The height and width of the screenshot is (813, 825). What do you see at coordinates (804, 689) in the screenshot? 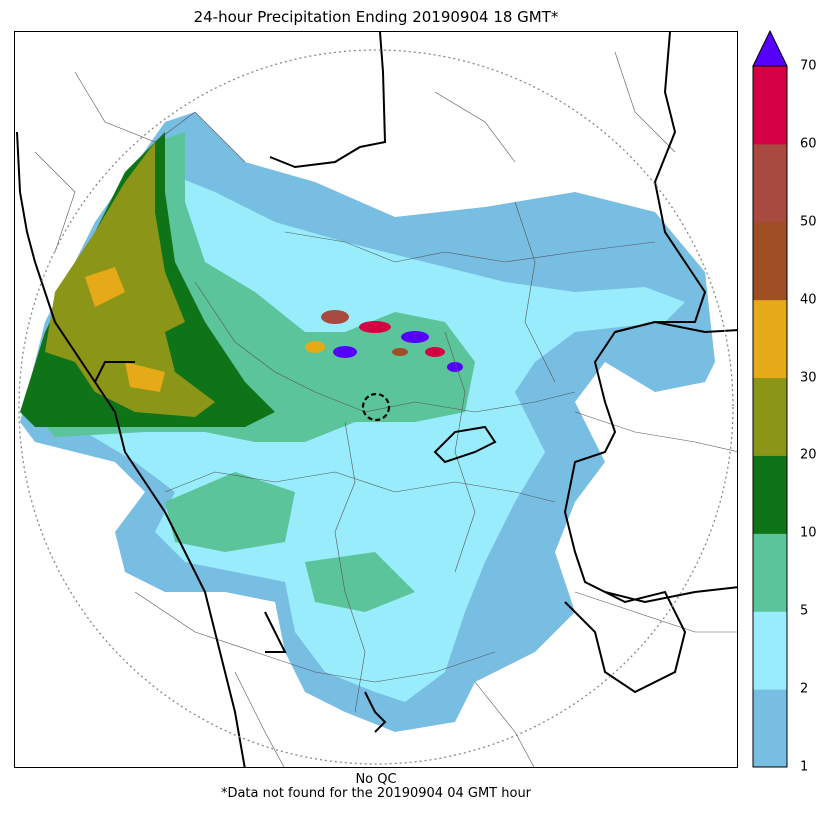
I see `colorbar-tick-label: 2` at bounding box center [804, 689].